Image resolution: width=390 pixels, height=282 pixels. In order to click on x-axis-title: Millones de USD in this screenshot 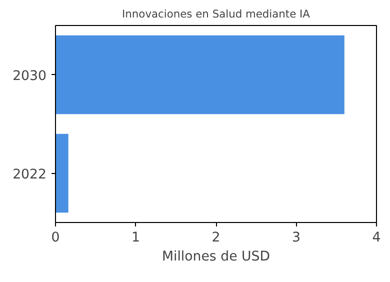, I will do `click(216, 257)`.